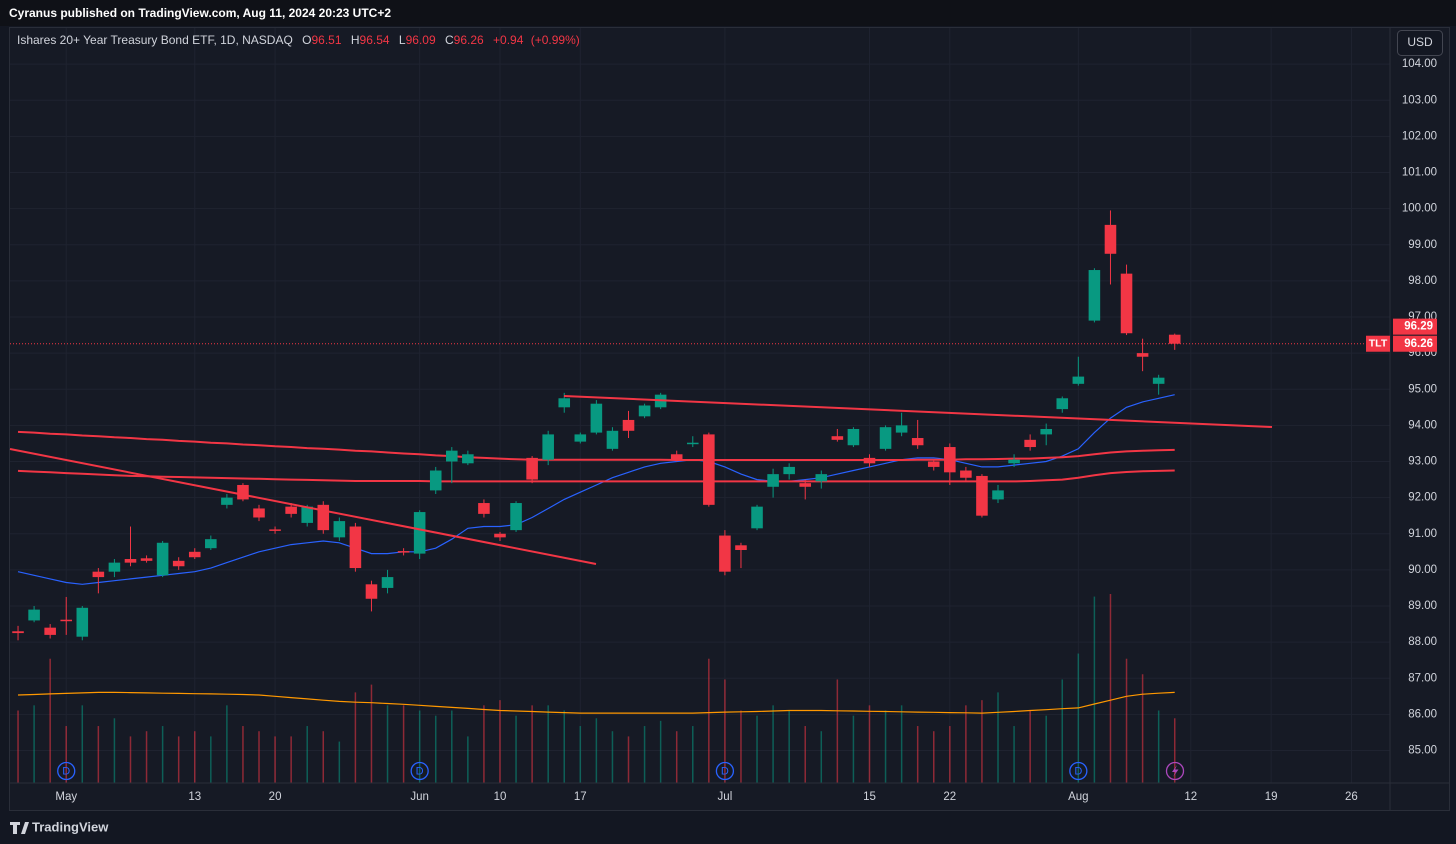 The image size is (1456, 844). I want to click on x-tick-label: 12, so click(1190, 797).